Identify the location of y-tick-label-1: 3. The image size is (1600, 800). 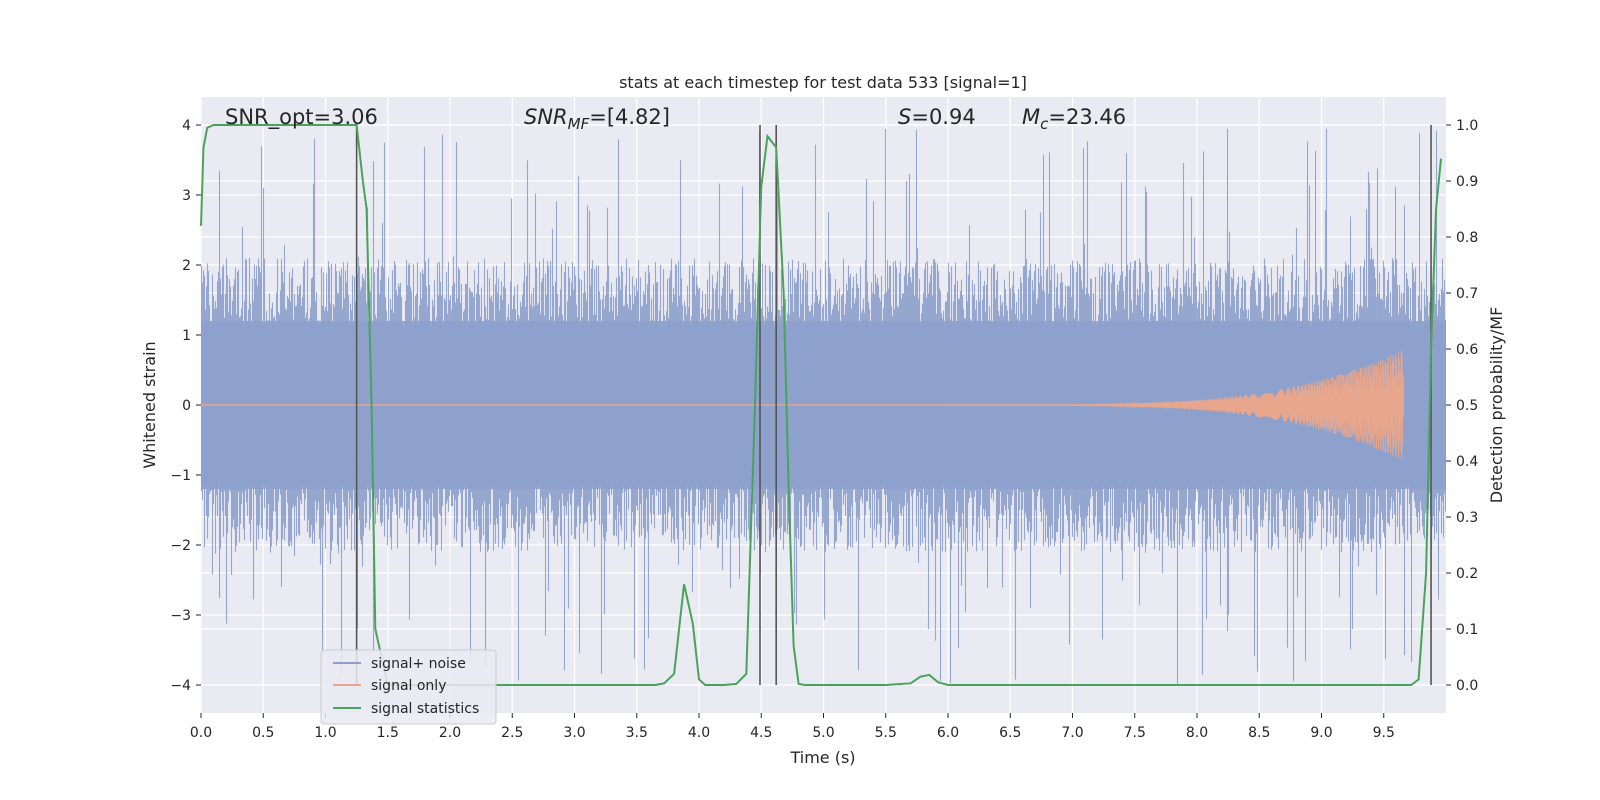
(186, 196).